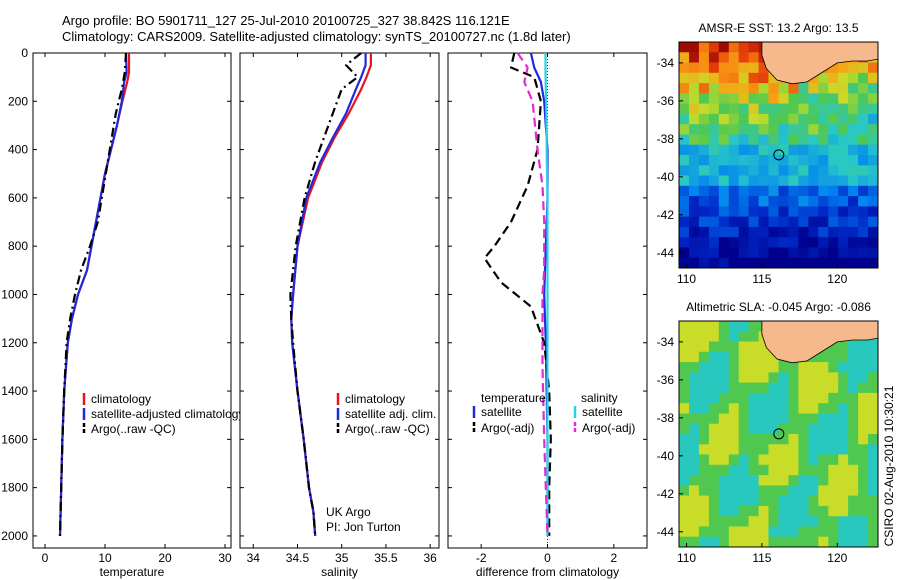 The width and height of the screenshot is (900, 580). Describe the element at coordinates (45, 558) in the screenshot. I see `x-tick-label: 0` at that location.